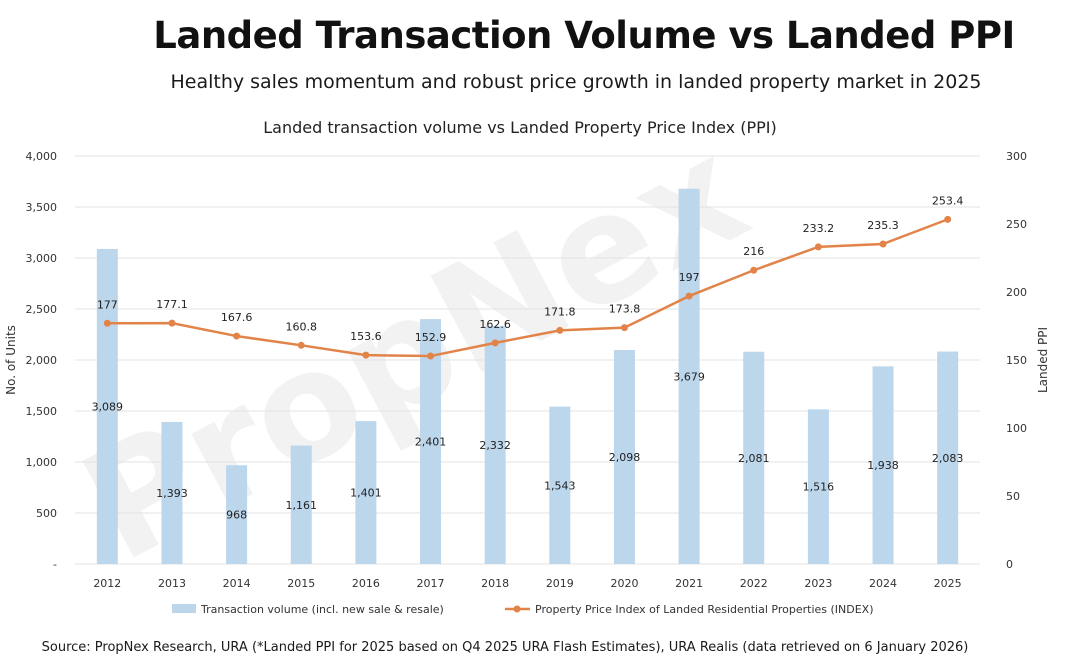 Image resolution: width=1080 pixels, height=670 pixels. Describe the element at coordinates (1016, 224) in the screenshot. I see `y-right-tick-label: 250` at that location.